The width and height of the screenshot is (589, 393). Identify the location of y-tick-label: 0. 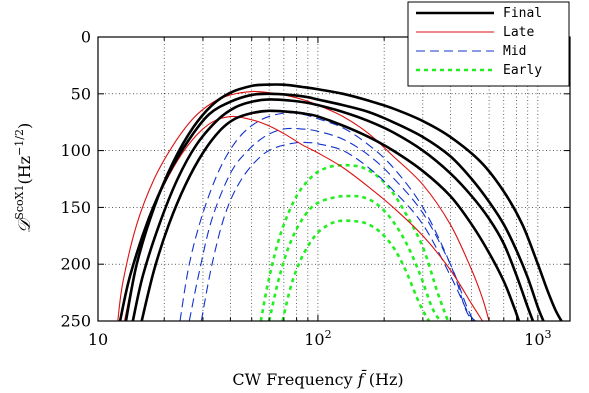
(86, 37).